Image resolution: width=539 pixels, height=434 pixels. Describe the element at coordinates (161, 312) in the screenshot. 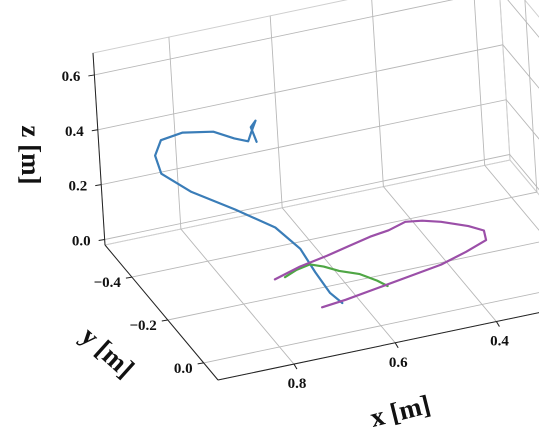

I see `y-axis-line` at that location.